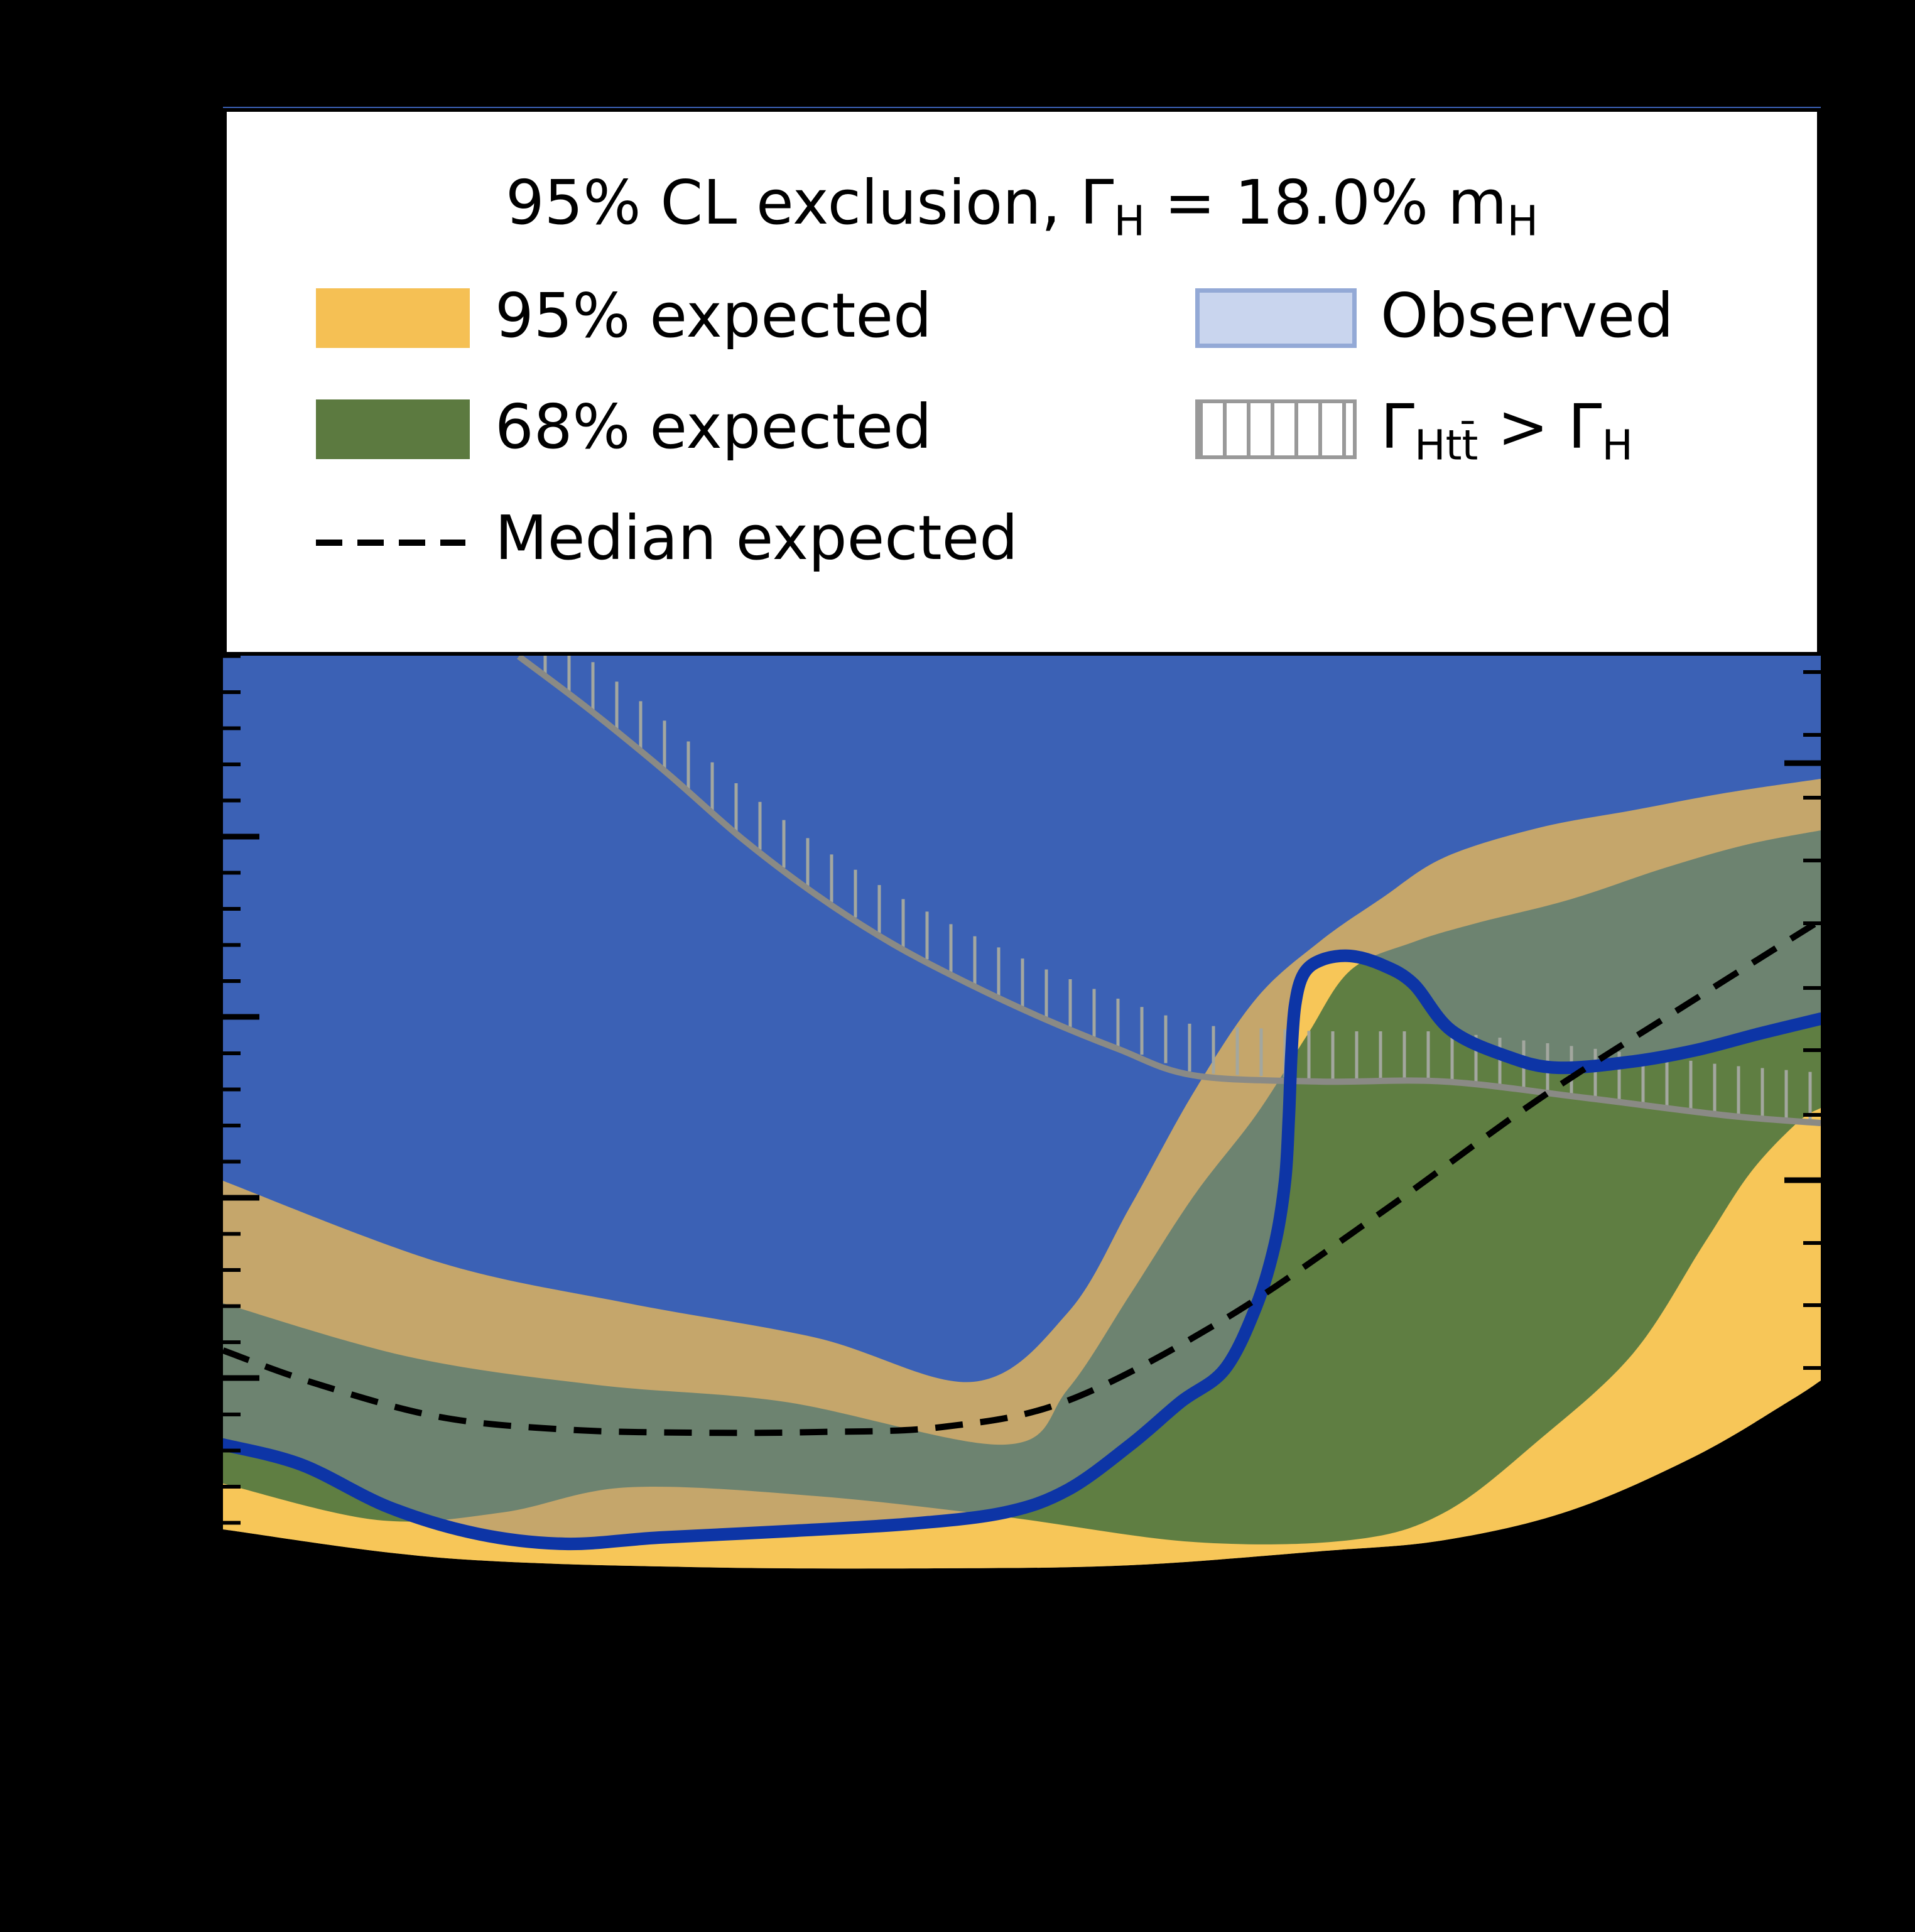 This screenshot has height=1932, width=1915. What do you see at coordinates (1527, 315) in the screenshot?
I see `legend-label-observed: Observed` at bounding box center [1527, 315].